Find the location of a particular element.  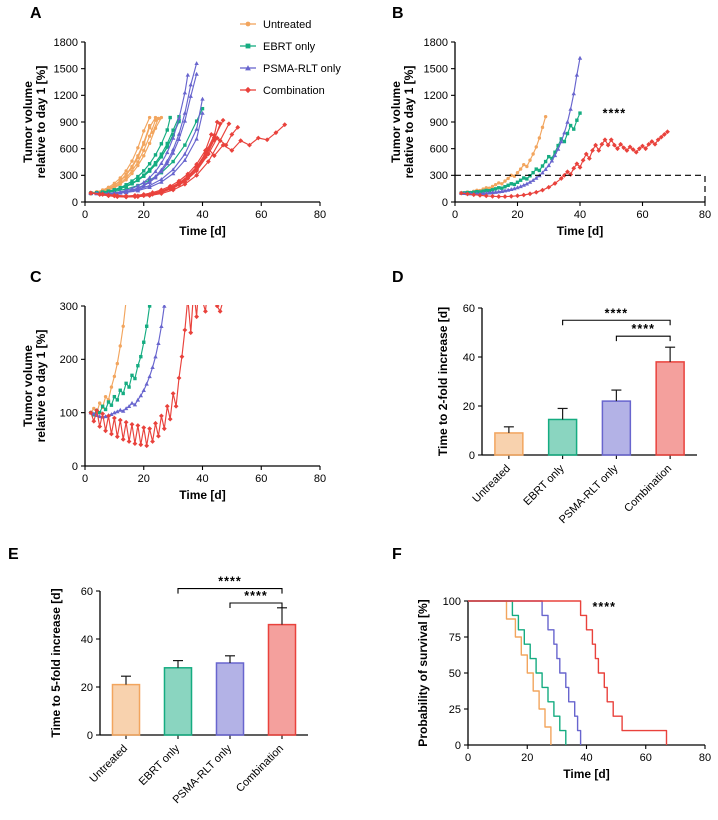

svg-text: 200 is located at coordinates (69, 360).